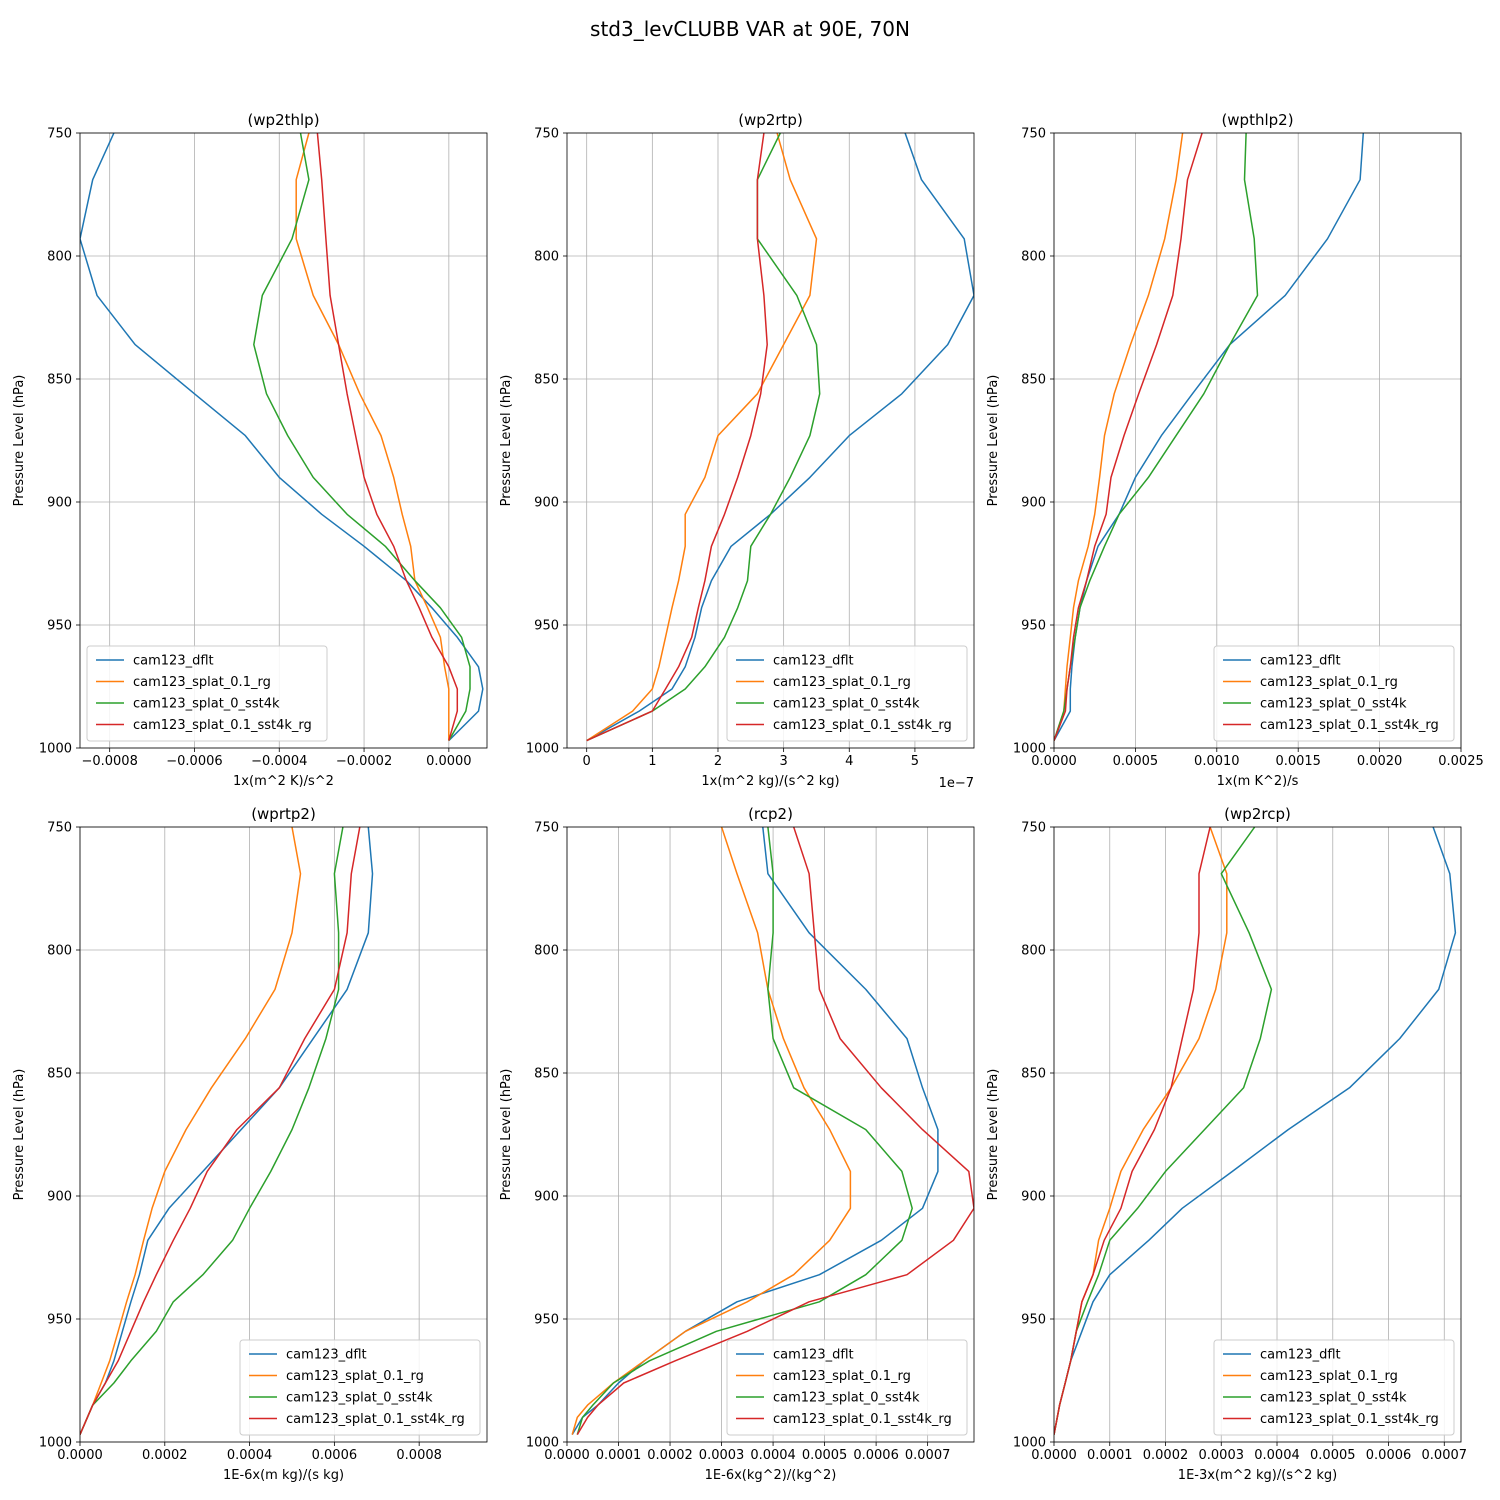 The height and width of the screenshot is (1500, 1500). Describe the element at coordinates (364, 761) in the screenshot. I see `x-tick-label: −0.0002` at that location.